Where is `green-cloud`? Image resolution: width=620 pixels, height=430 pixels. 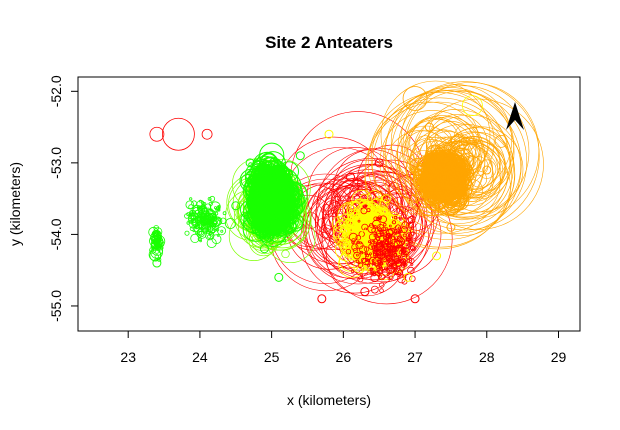
green-cloud is located at coordinates (273, 194).